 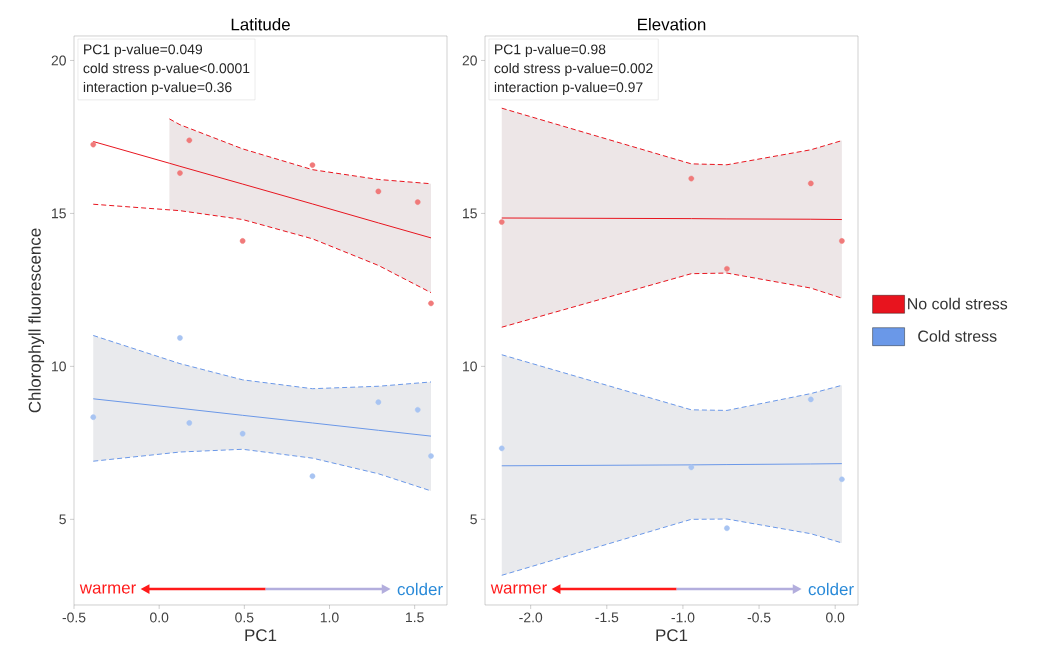 What do you see at coordinates (550, 51) in the screenshot?
I see `annotation: PC1 p-value=0.98` at bounding box center [550, 51].